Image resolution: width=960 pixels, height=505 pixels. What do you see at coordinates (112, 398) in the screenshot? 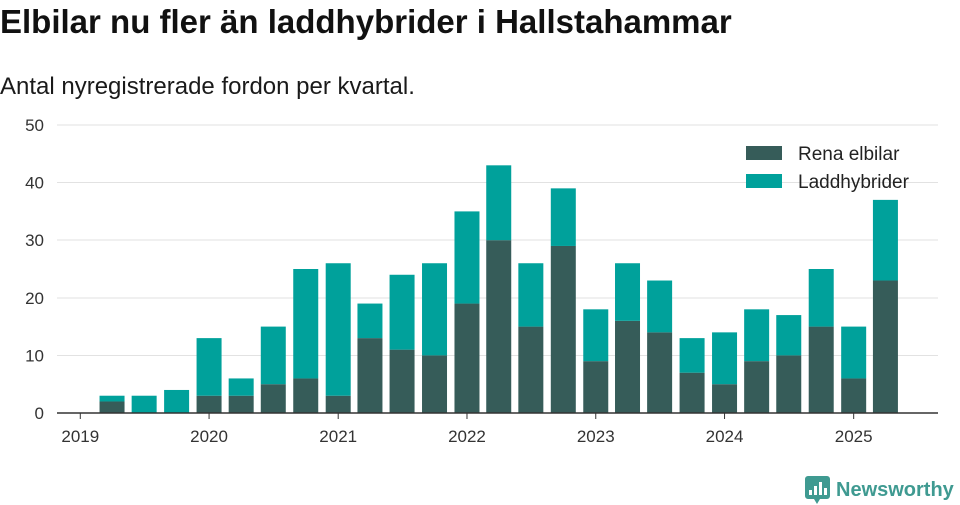
I see `bar-laddhybrider-2019-q2` at bounding box center [112, 398].